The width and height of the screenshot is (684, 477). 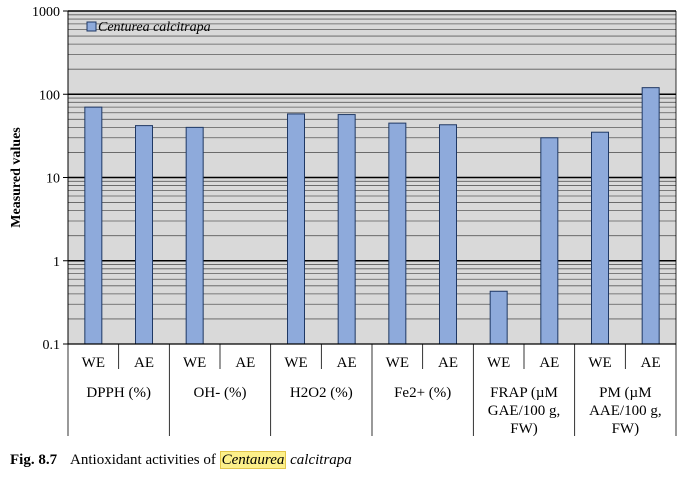 I want to click on caption-species: calcitrapa, so click(x=321, y=460).